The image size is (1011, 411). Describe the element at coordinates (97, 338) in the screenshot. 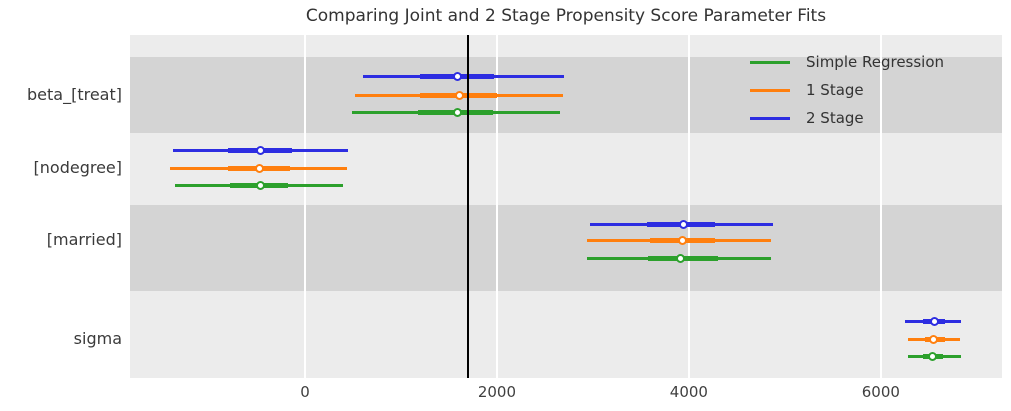

I see `y-axis-label: sigma` at that location.